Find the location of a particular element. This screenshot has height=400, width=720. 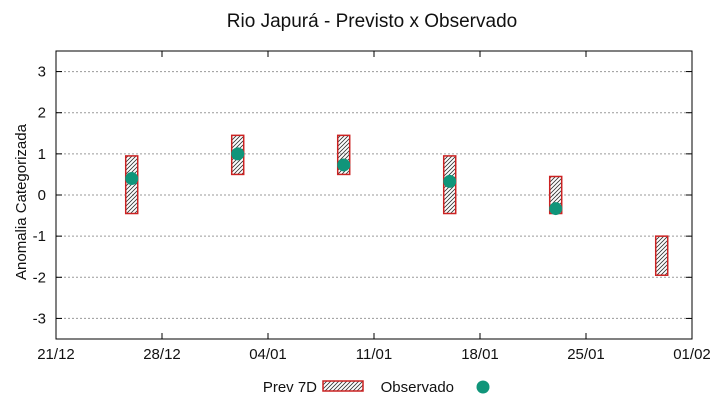

y-tick-label: -1 is located at coordinates (39, 236).